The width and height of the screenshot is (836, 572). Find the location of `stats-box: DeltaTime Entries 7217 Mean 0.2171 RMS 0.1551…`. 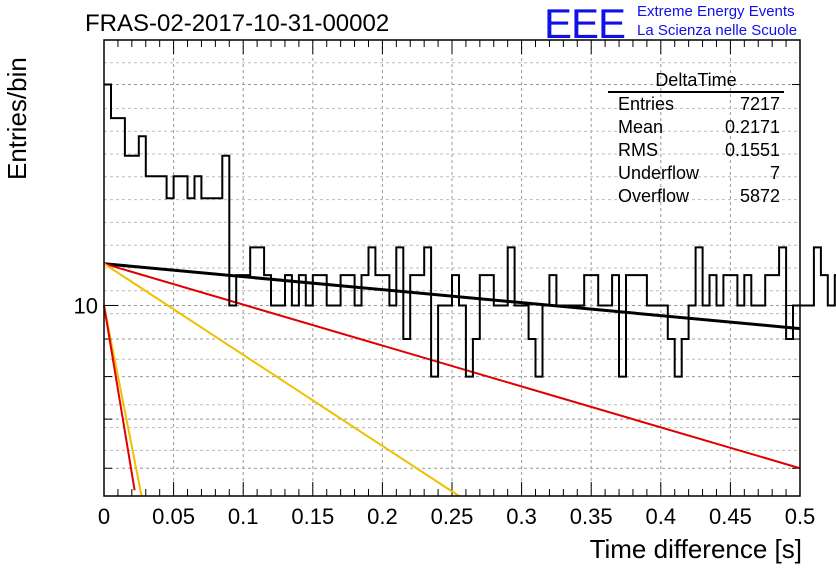

stats-box: DeltaTime Entries 7217 Mean 0.2171 RMS 0.1551… is located at coordinates (696, 139).